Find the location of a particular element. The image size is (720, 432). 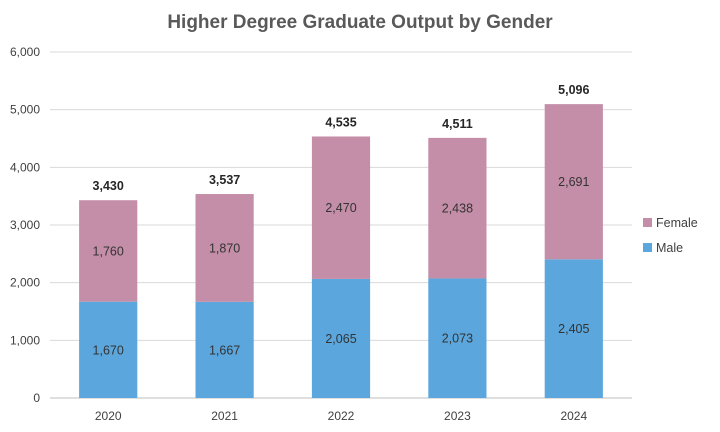

chart-title: Higher Degree Graduate Output by Gender is located at coordinates (360, 22).